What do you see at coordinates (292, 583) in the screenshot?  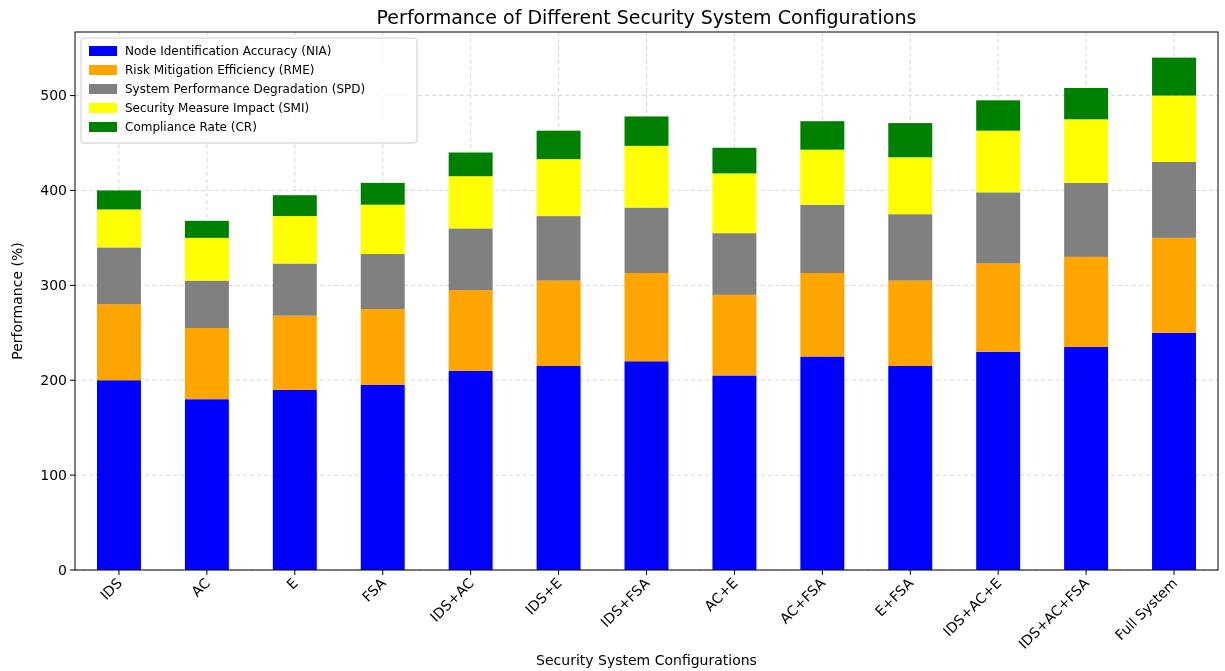 I see `x-tick-label: E` at bounding box center [292, 583].